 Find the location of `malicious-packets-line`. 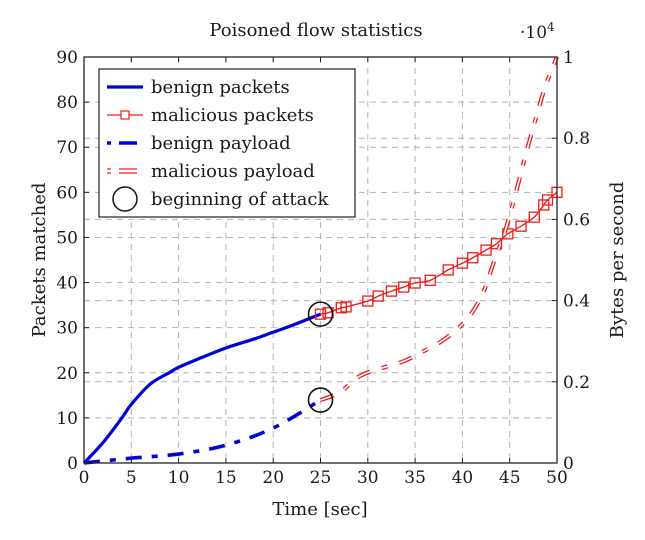

malicious-packets-line is located at coordinates (439, 253).